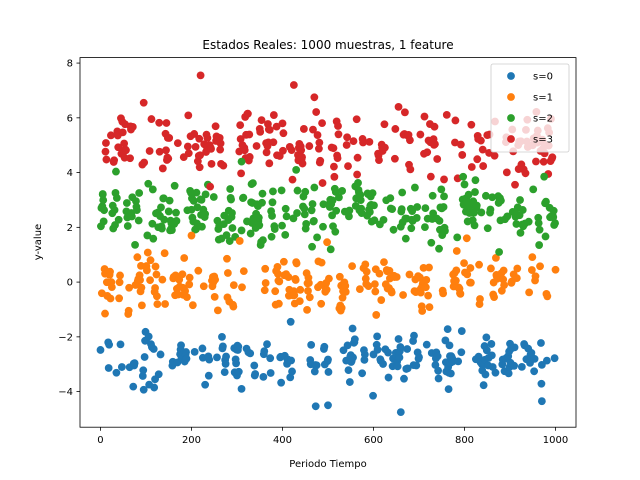 This screenshot has height=480, width=640. Describe the element at coordinates (373, 440) in the screenshot. I see `x-tick-label: 600` at that location.